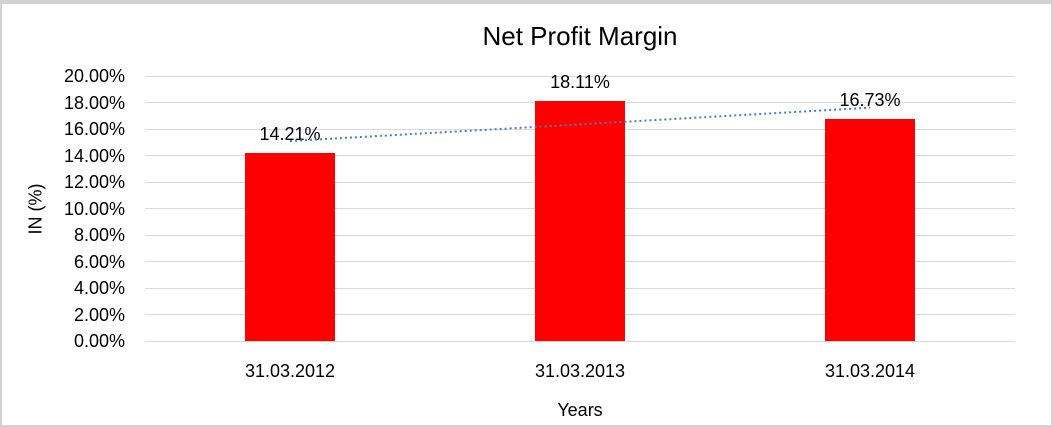  I want to click on bar-data-label: 14.21%, so click(290, 133).